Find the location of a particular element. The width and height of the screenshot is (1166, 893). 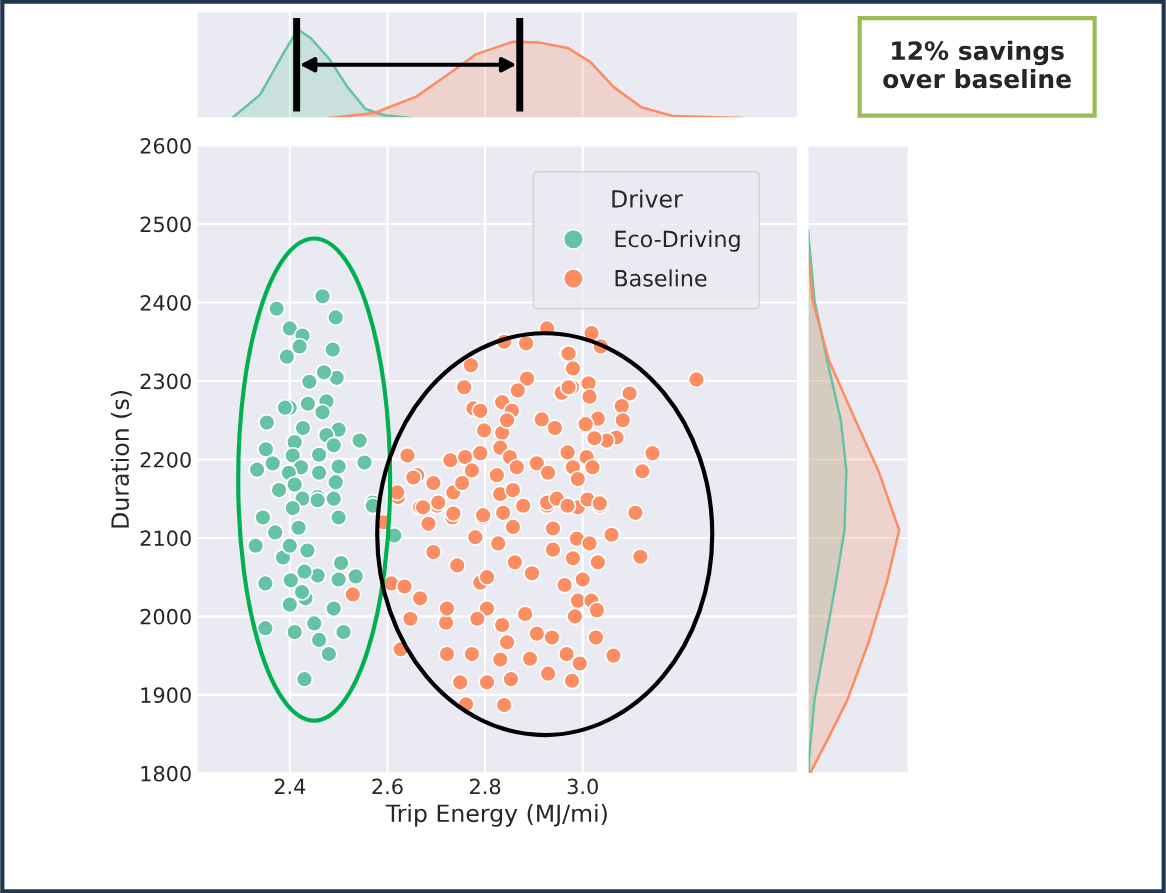

y-tick-label: 2500 is located at coordinates (165, 224).